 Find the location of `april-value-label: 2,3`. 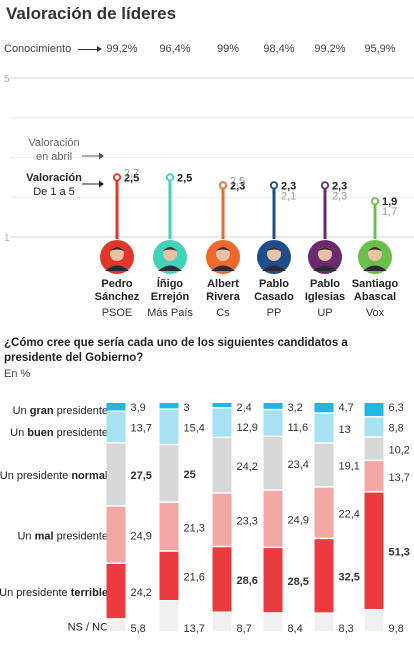

april-value-label: 2,3 is located at coordinates (339, 196).